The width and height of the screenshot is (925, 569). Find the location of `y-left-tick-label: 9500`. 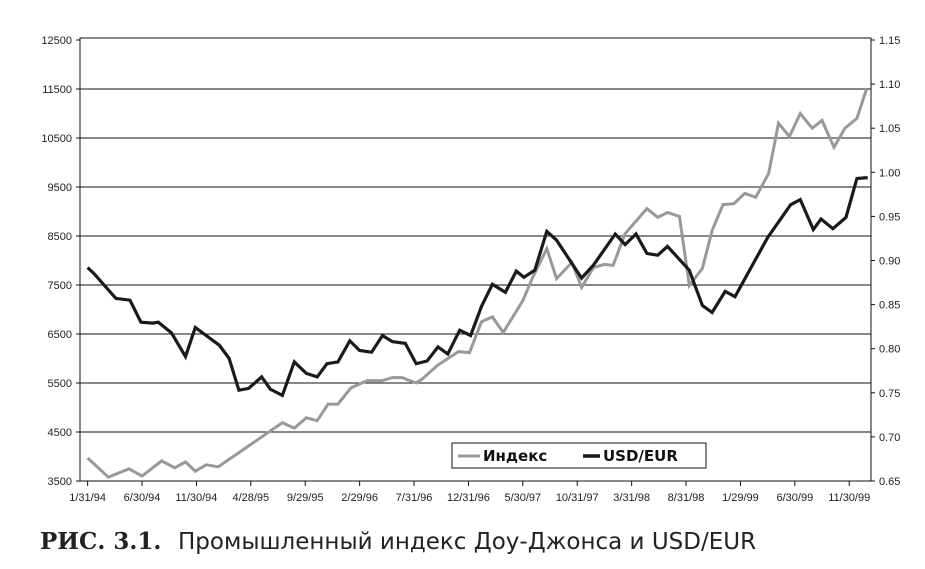

y-left-tick-label: 9500 is located at coordinates (60, 188).